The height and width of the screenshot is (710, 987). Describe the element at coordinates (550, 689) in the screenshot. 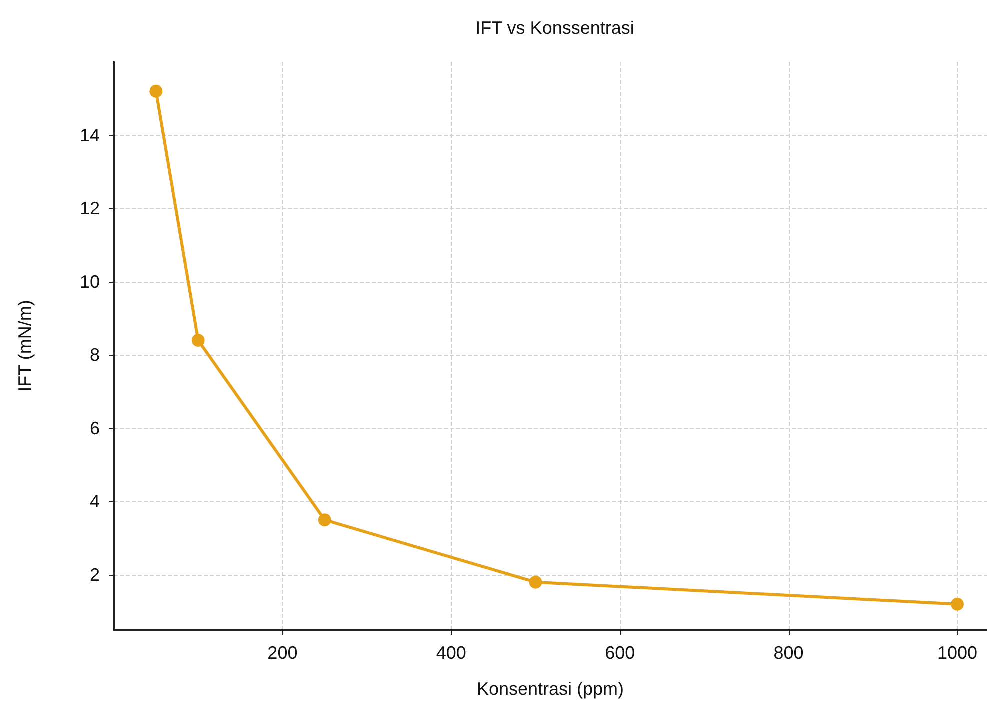

I see `x-axis-title: Konsentrasi (ppm)` at that location.